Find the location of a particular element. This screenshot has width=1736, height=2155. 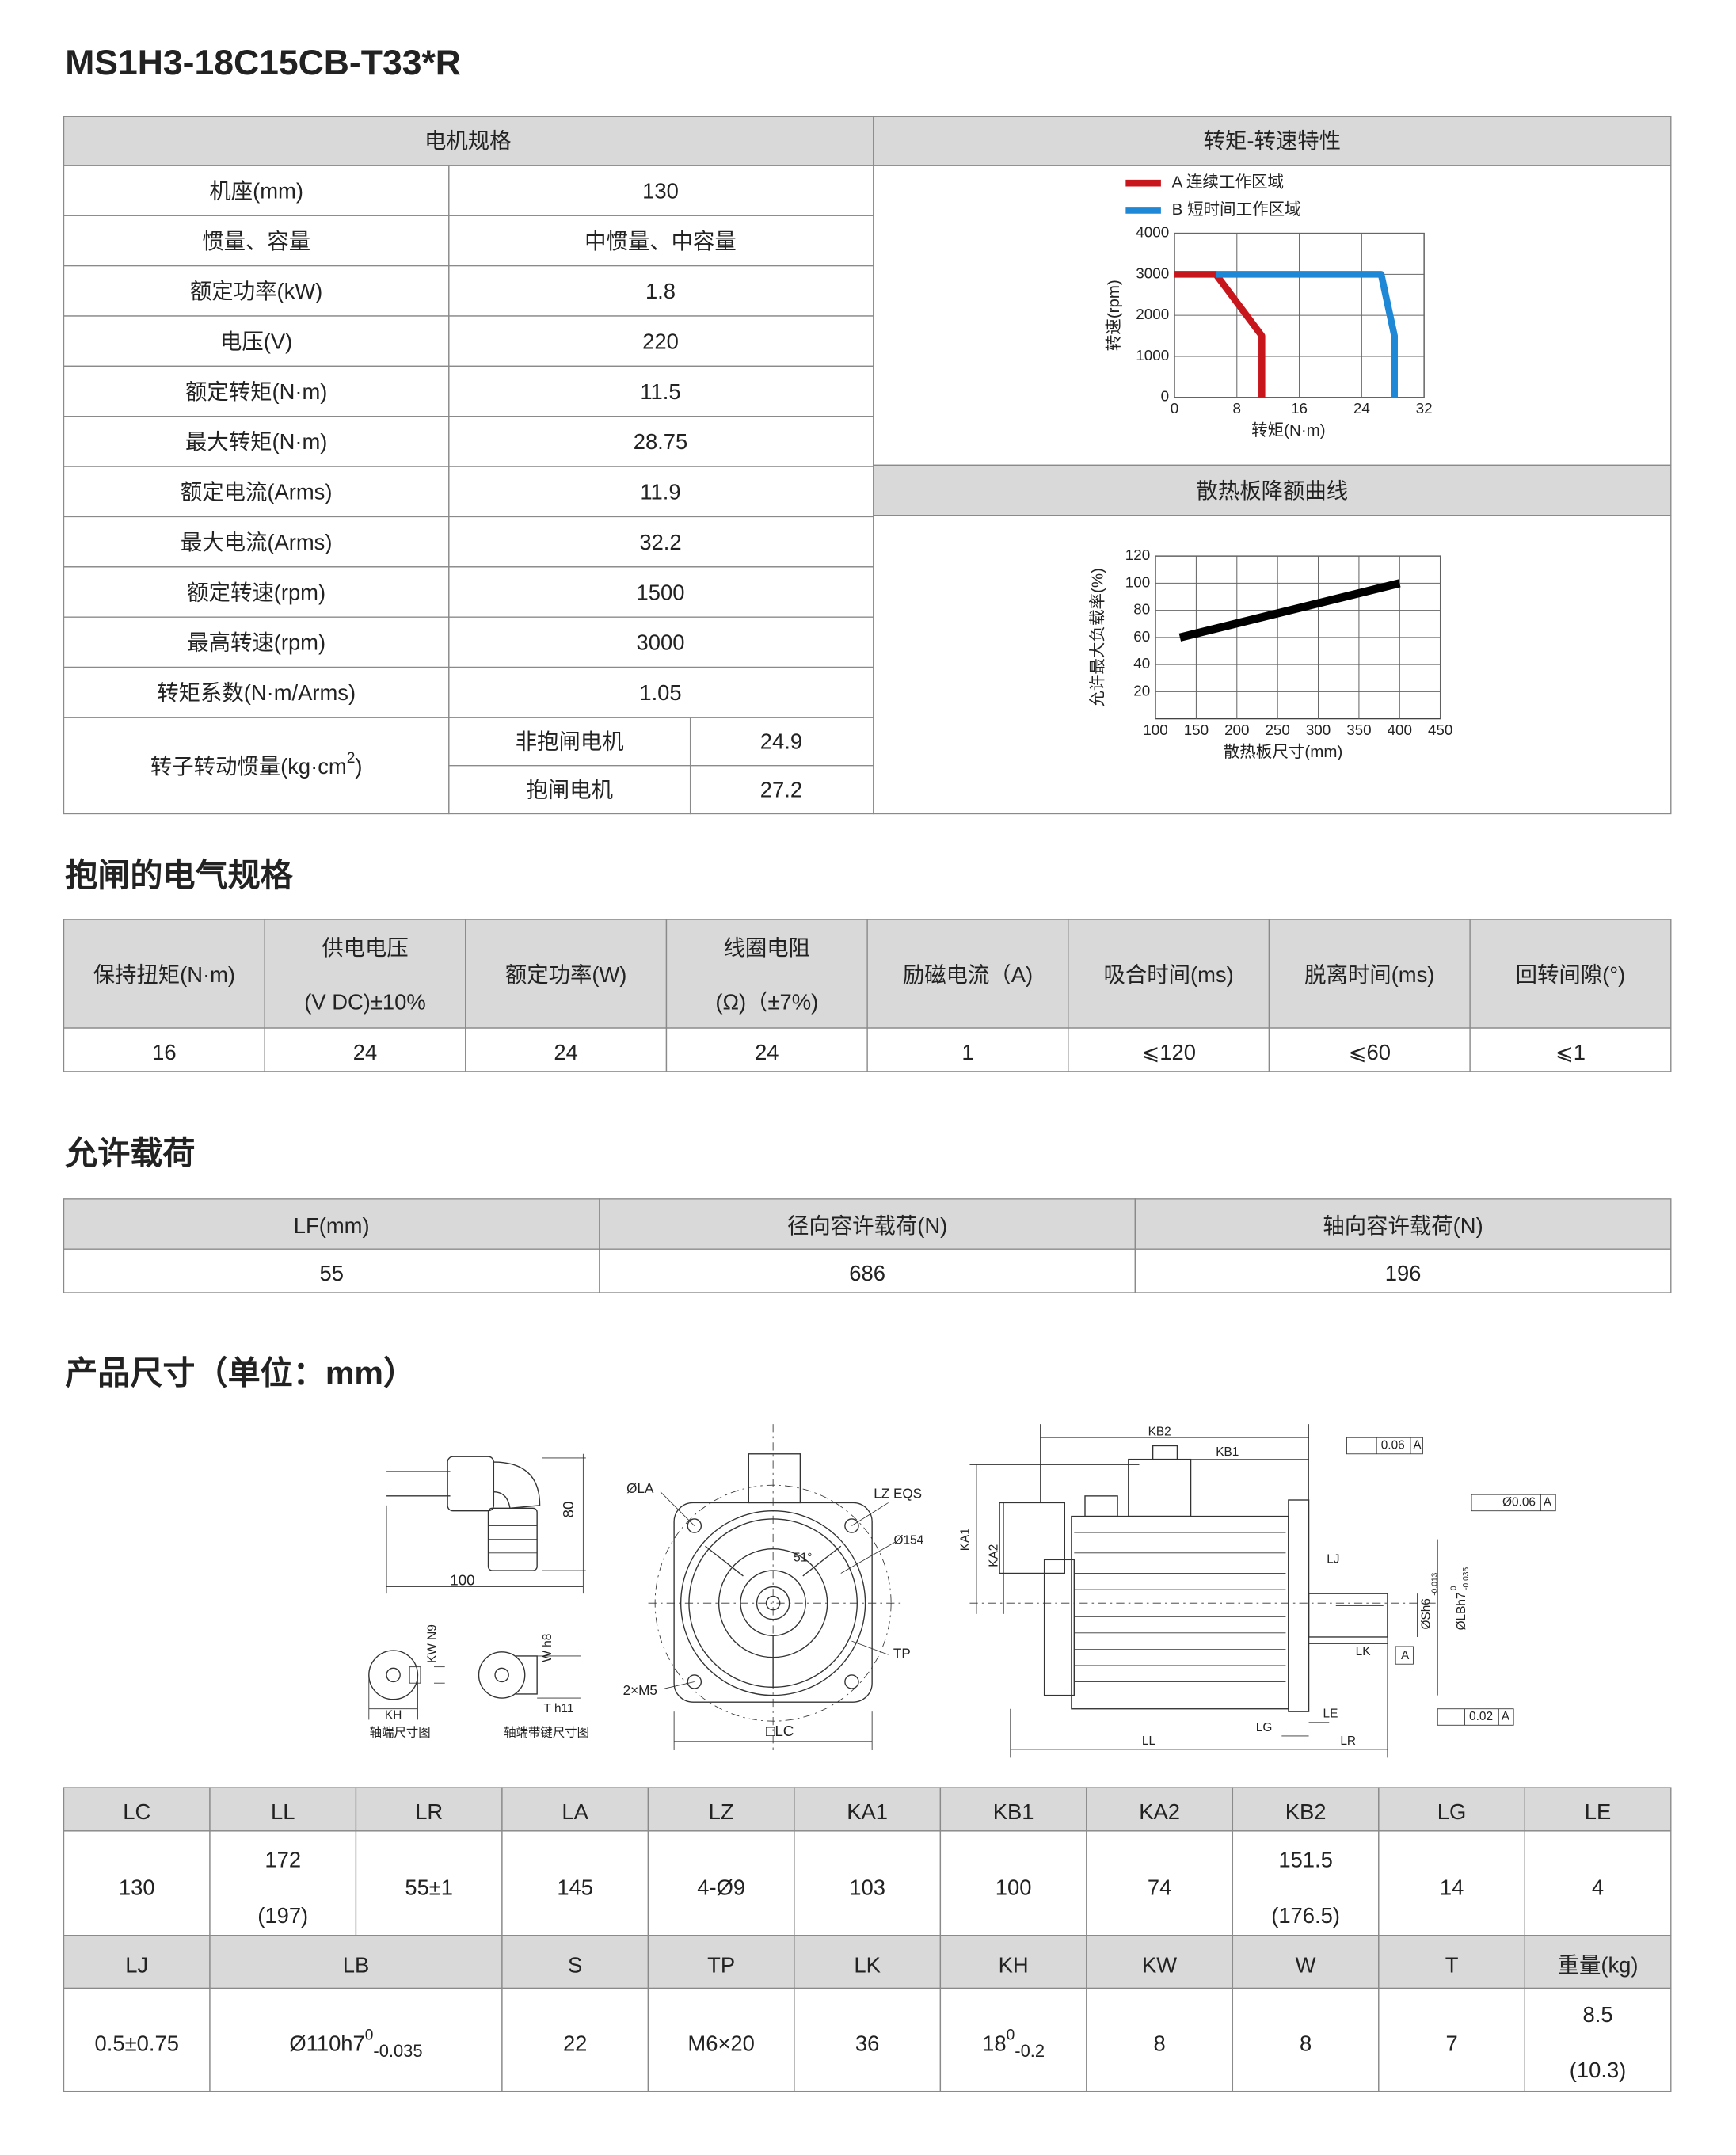

cell-text: 151.5 is located at coordinates (1305, 1860).